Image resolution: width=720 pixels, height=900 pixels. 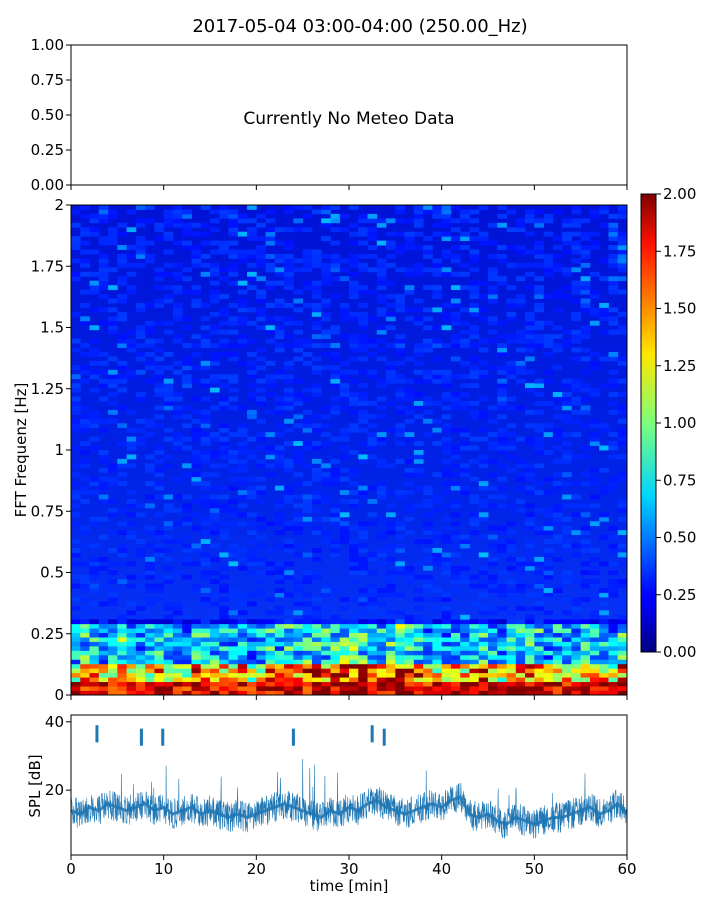 I want to click on spectrogram-ytick-label: 1, so click(x=59, y=450).